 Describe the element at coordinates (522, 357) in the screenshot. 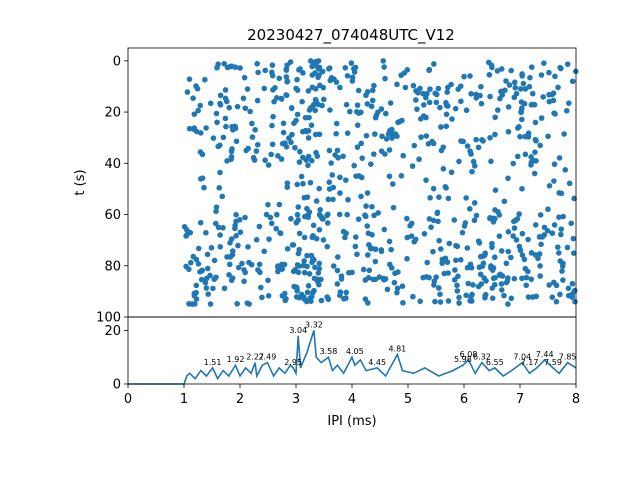

I see `peak-annotation: 7.04` at that location.